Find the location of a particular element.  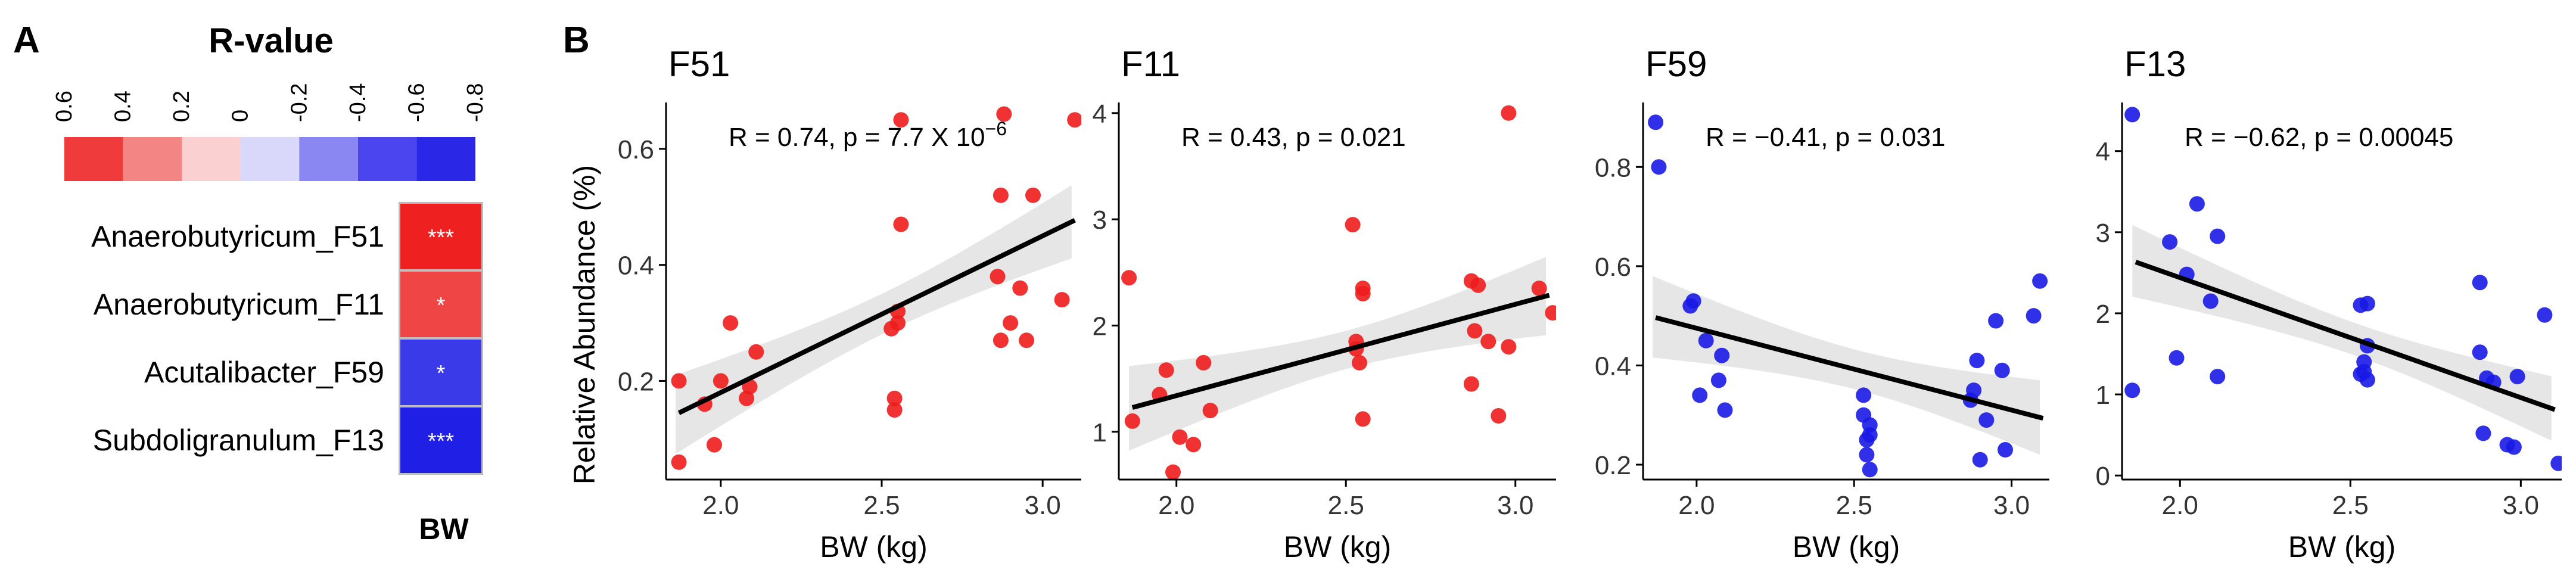

stat-annotation: R = 0.74, p = 7.7 X 10−6 is located at coordinates (868, 135).